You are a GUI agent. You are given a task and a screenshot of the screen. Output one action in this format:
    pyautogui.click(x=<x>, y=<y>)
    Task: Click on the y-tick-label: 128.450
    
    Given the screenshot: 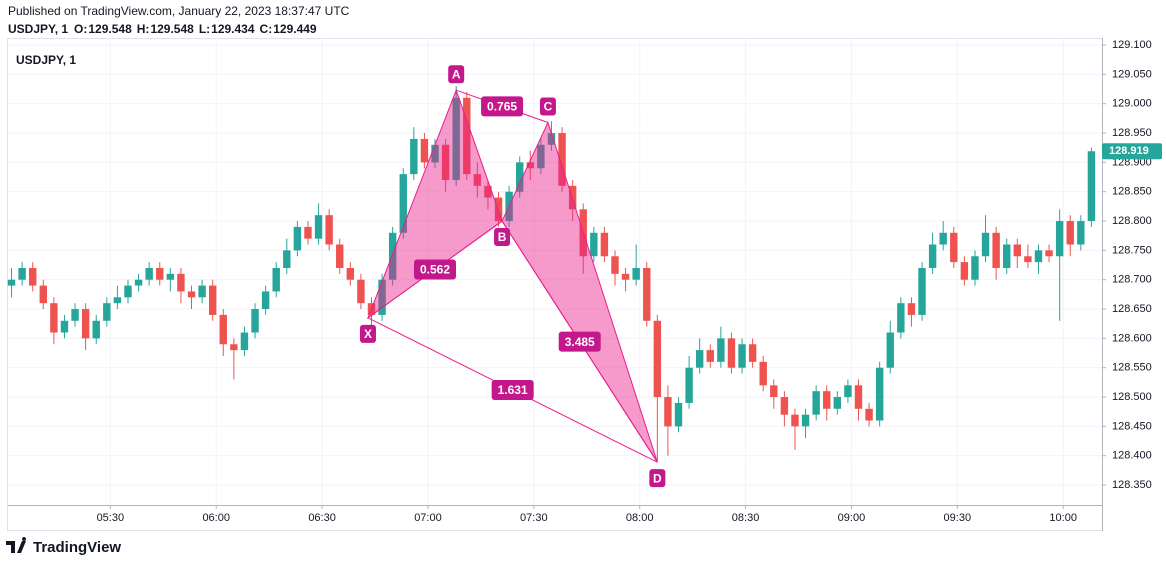 What is the action you would take?
    pyautogui.click(x=1132, y=426)
    